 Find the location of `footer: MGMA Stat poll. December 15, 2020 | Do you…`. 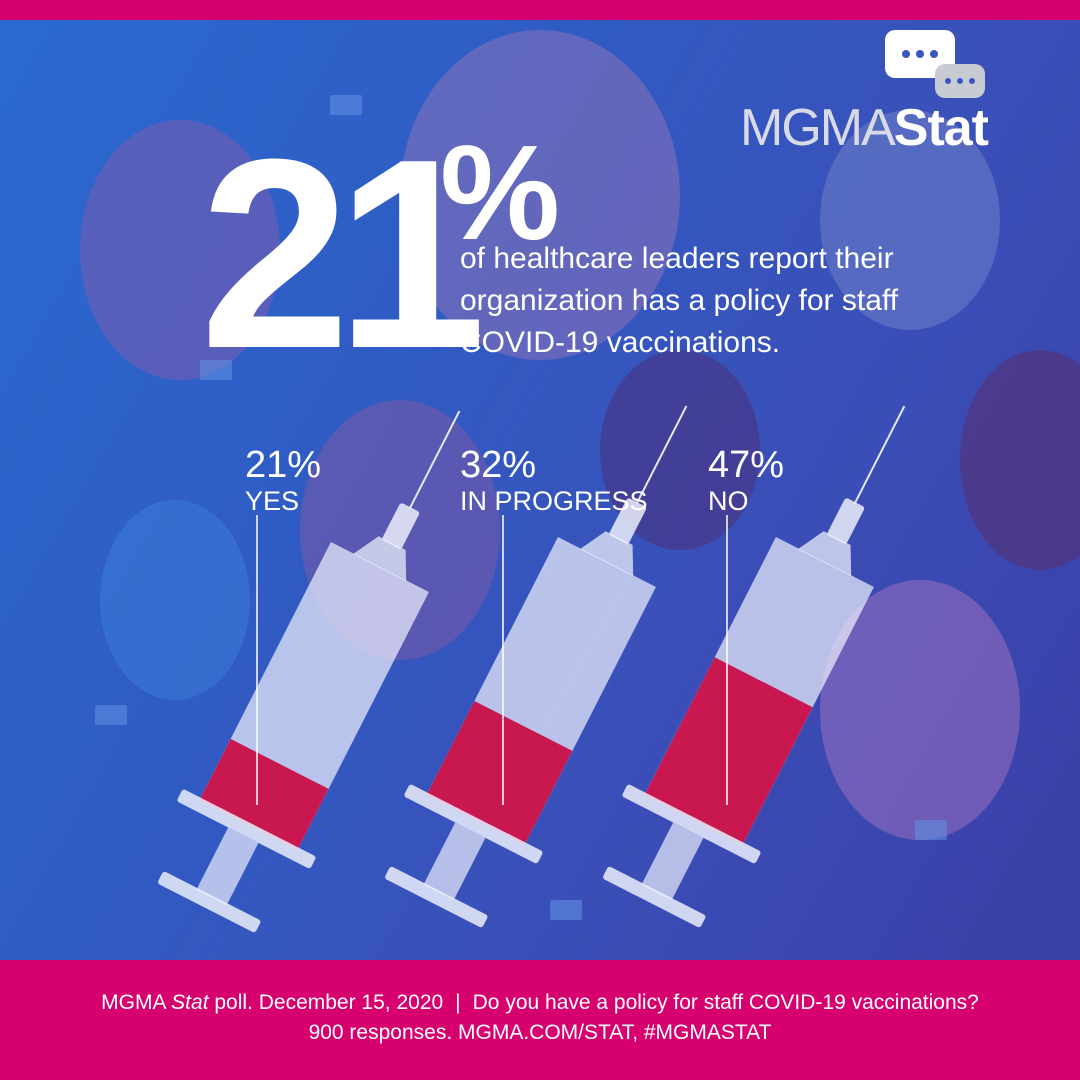

footer: MGMA Stat poll. December 15, 2020 | Do you… is located at coordinates (540, 1020).